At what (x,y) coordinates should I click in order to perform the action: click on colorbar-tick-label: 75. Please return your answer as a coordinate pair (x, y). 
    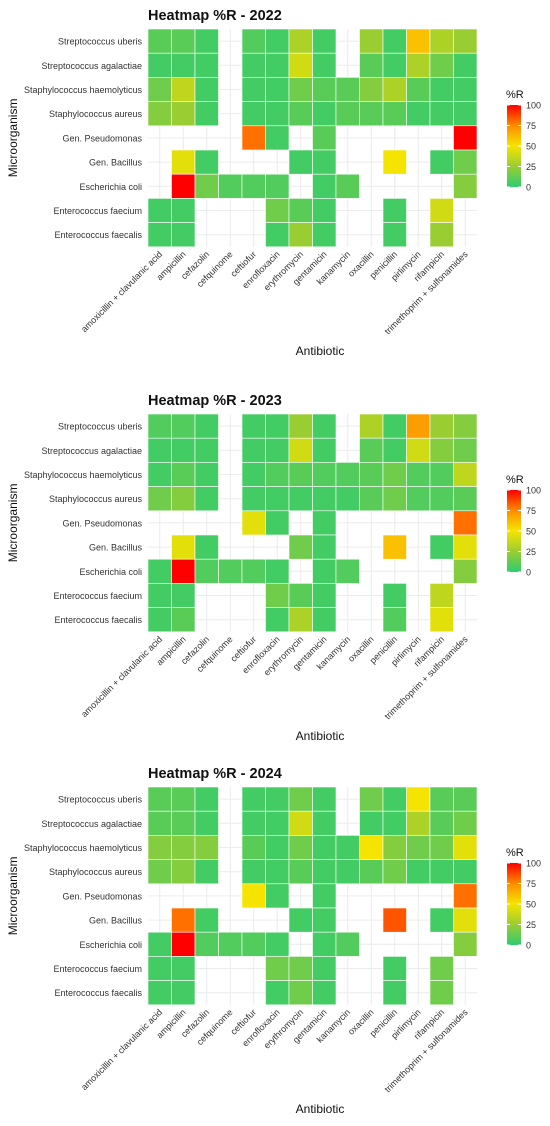
    Looking at the image, I should click on (531, 511).